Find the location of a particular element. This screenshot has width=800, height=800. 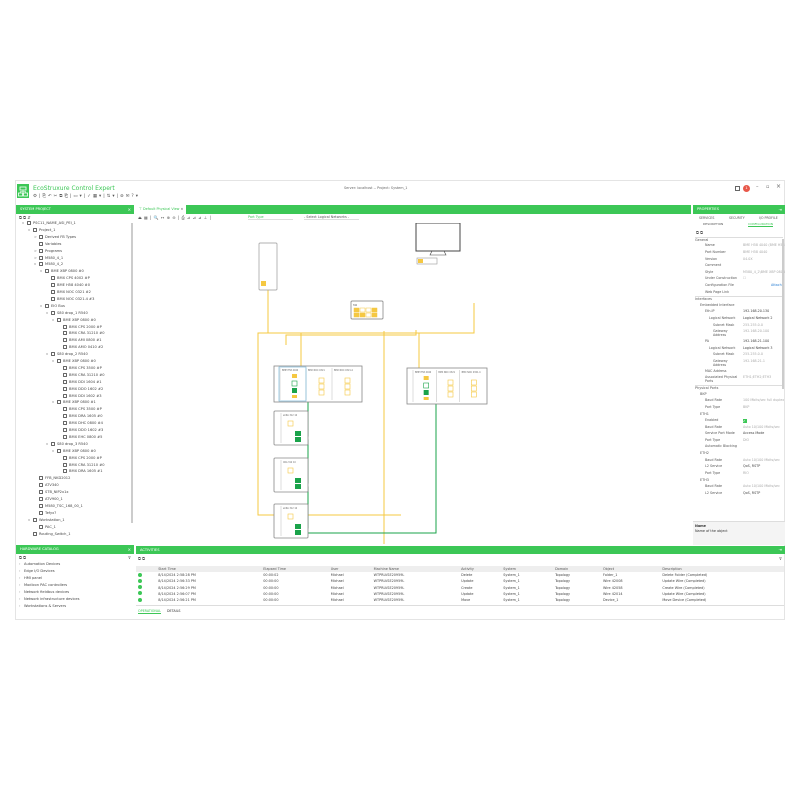

tree-item: > Programs is located at coordinates (48, 250).